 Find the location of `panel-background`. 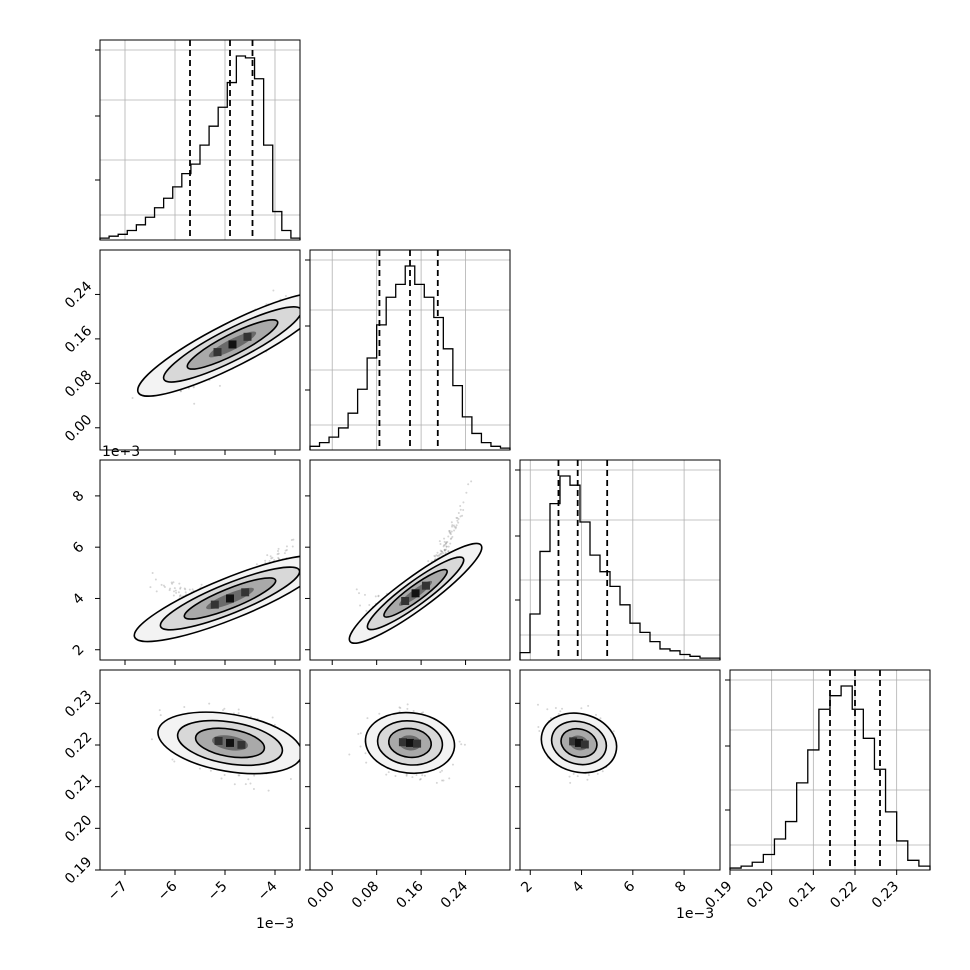

panel-background is located at coordinates (620, 770).